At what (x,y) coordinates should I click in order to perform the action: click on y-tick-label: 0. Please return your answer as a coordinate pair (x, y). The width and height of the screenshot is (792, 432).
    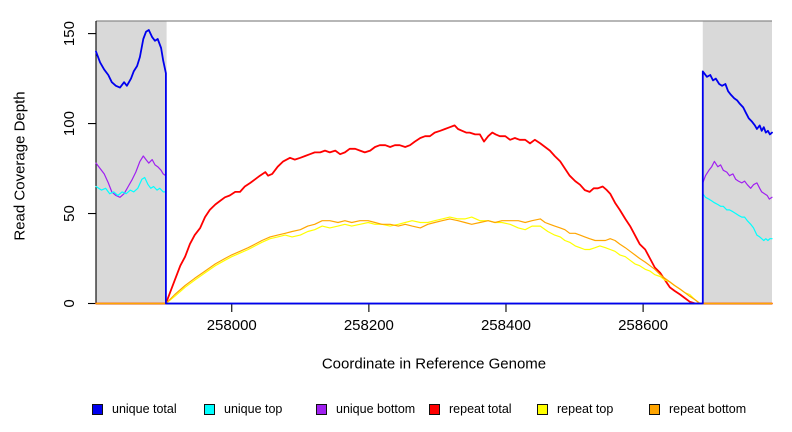
    Looking at the image, I should click on (69, 303).